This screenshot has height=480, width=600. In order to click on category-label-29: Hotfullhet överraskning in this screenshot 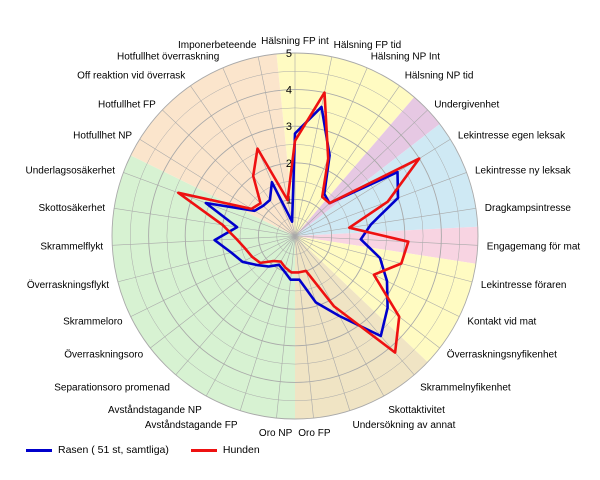, I will do `click(168, 57)`.